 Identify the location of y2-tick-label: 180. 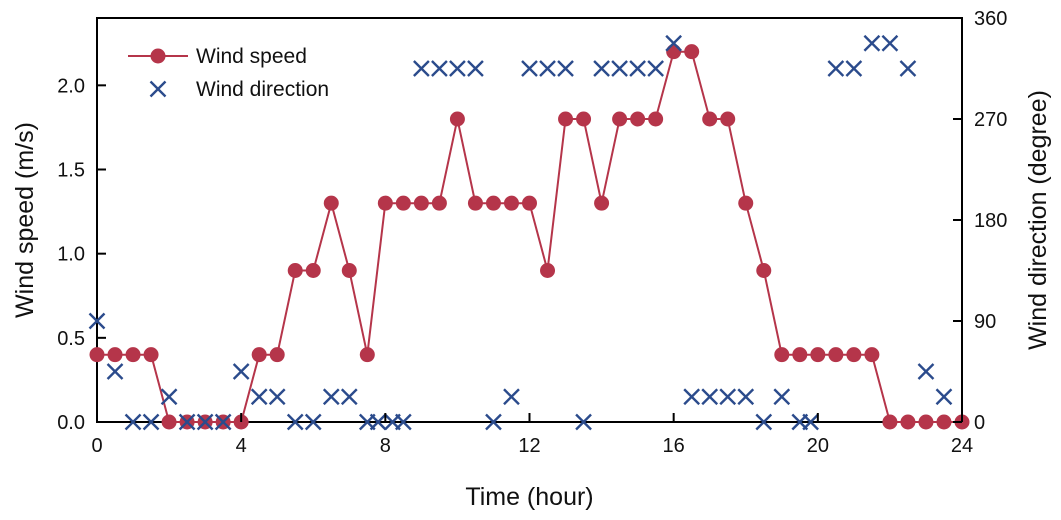
(990, 221).